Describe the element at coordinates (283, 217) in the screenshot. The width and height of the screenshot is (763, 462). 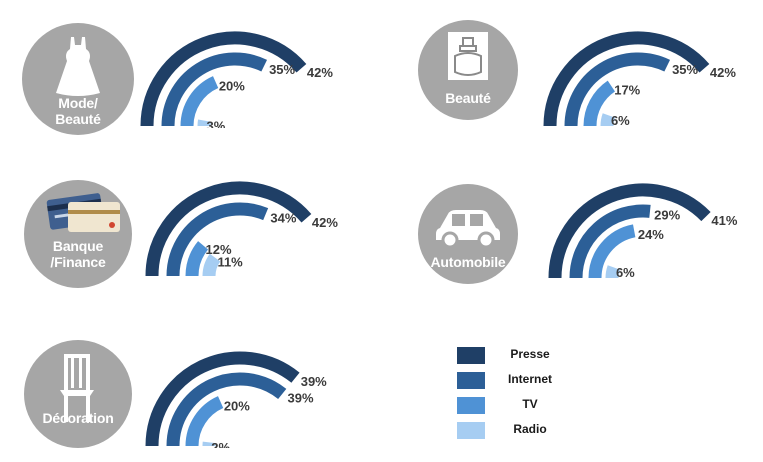
I see `value-label-internet: 34%` at that location.